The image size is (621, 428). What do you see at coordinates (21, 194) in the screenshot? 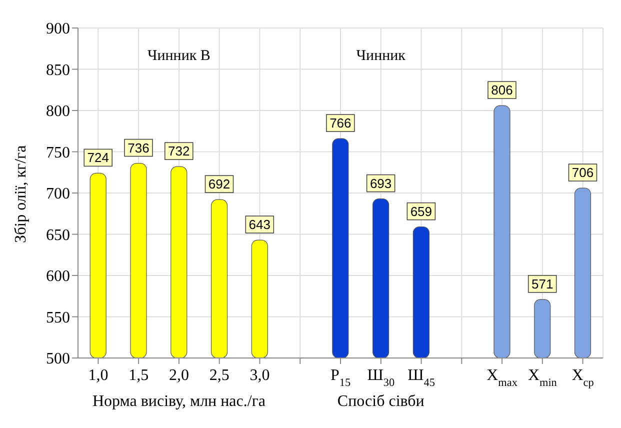
I see `y-axis-title: Збір олії, кг/га` at bounding box center [21, 194].